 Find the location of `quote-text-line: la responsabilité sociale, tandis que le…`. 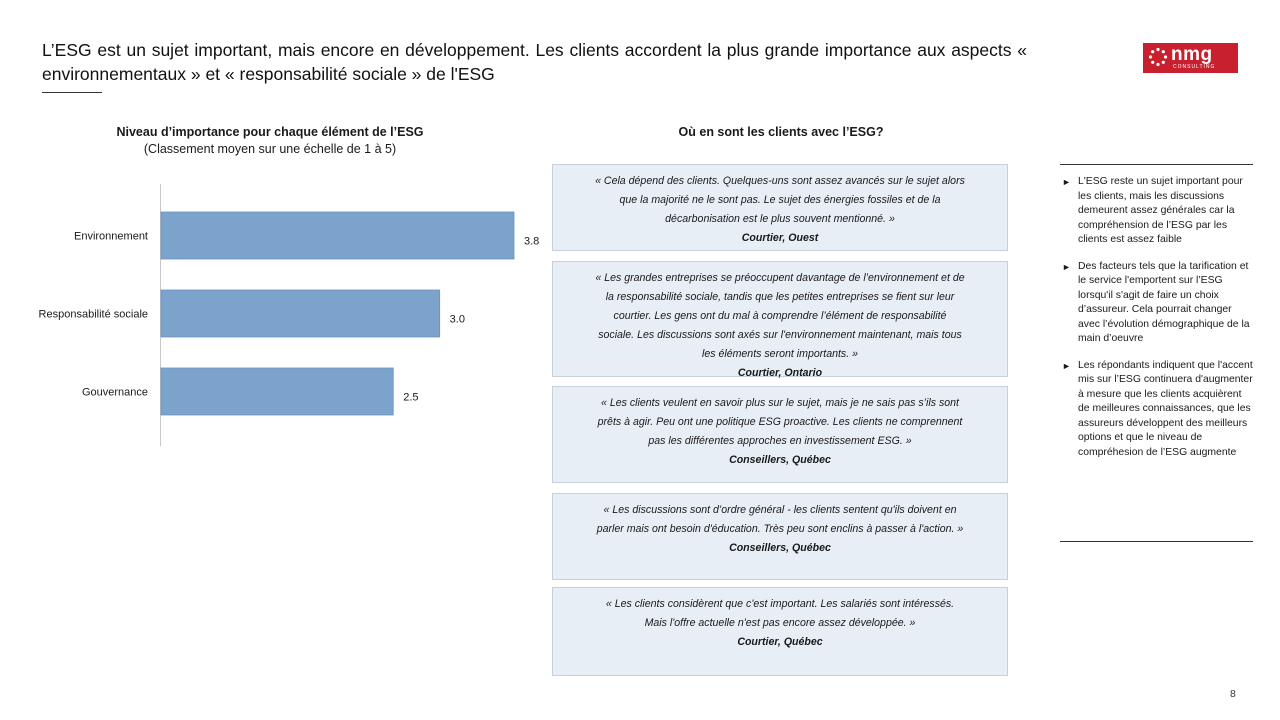

quote-text-line: la responsabilité sociale, tandis que le… is located at coordinates (780, 297).